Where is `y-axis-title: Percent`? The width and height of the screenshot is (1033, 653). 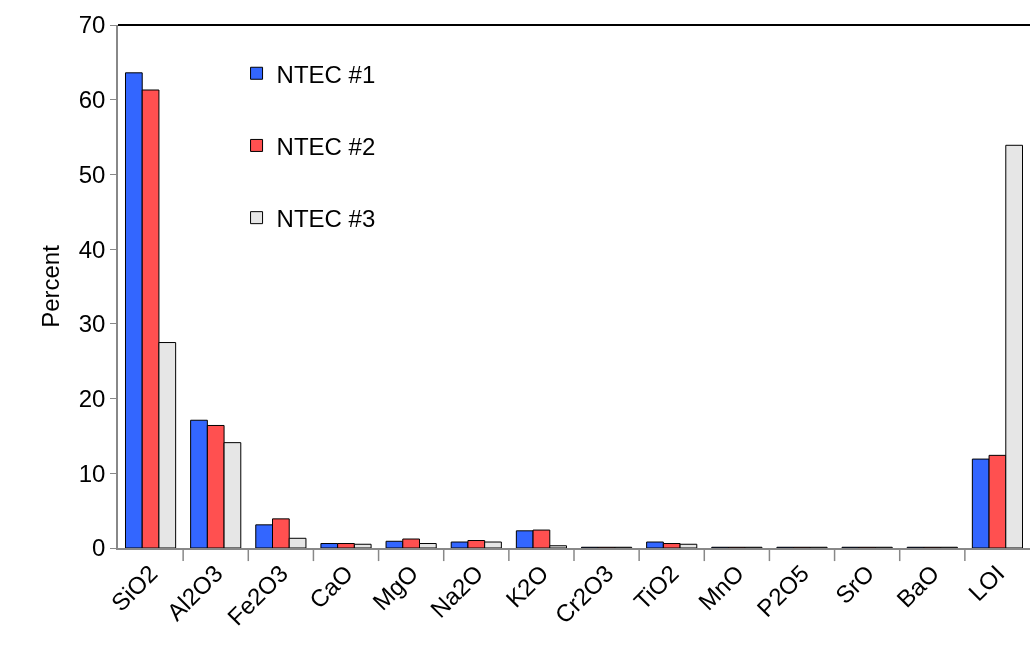 y-axis-title: Percent is located at coordinates (51, 286).